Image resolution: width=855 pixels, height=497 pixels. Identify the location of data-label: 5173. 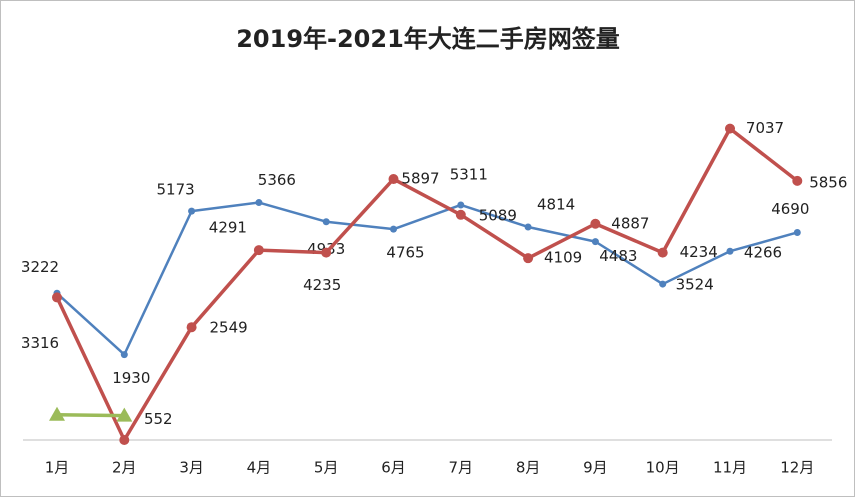
(176, 190).